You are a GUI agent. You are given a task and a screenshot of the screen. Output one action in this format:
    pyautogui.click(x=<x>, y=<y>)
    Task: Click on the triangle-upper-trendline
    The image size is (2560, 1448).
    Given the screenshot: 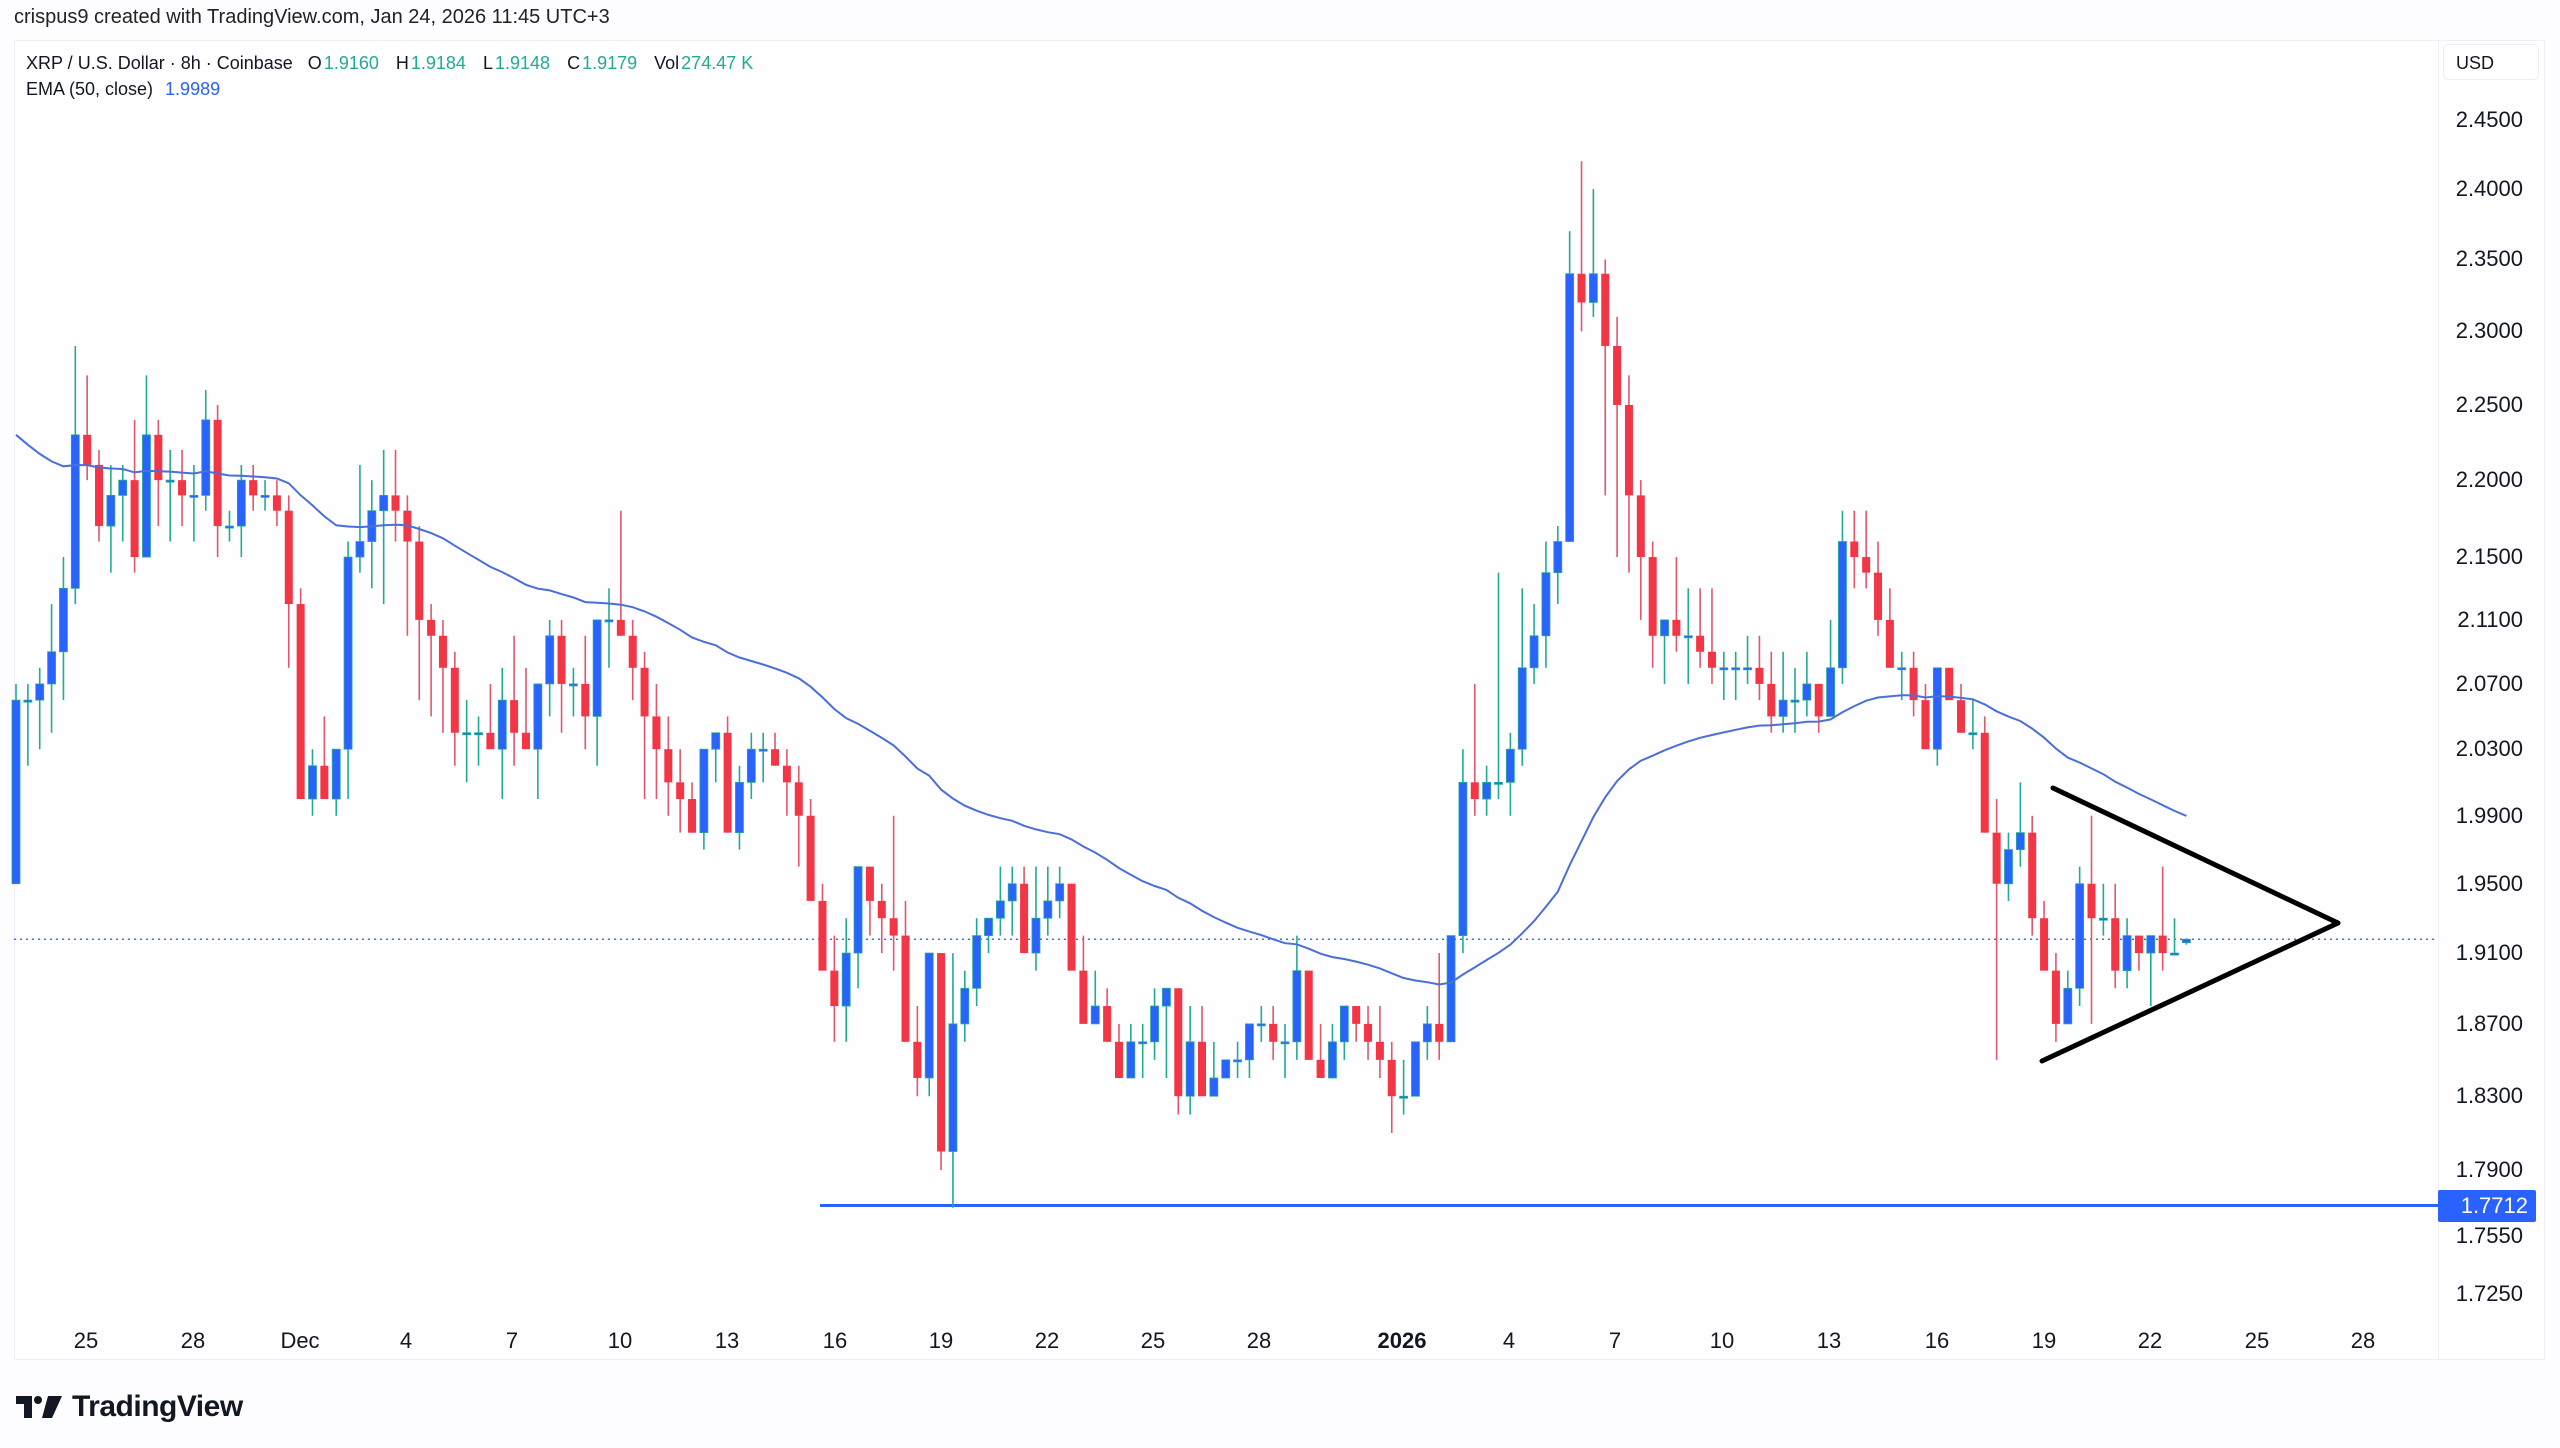 What is the action you would take?
    pyautogui.click(x=2195, y=855)
    